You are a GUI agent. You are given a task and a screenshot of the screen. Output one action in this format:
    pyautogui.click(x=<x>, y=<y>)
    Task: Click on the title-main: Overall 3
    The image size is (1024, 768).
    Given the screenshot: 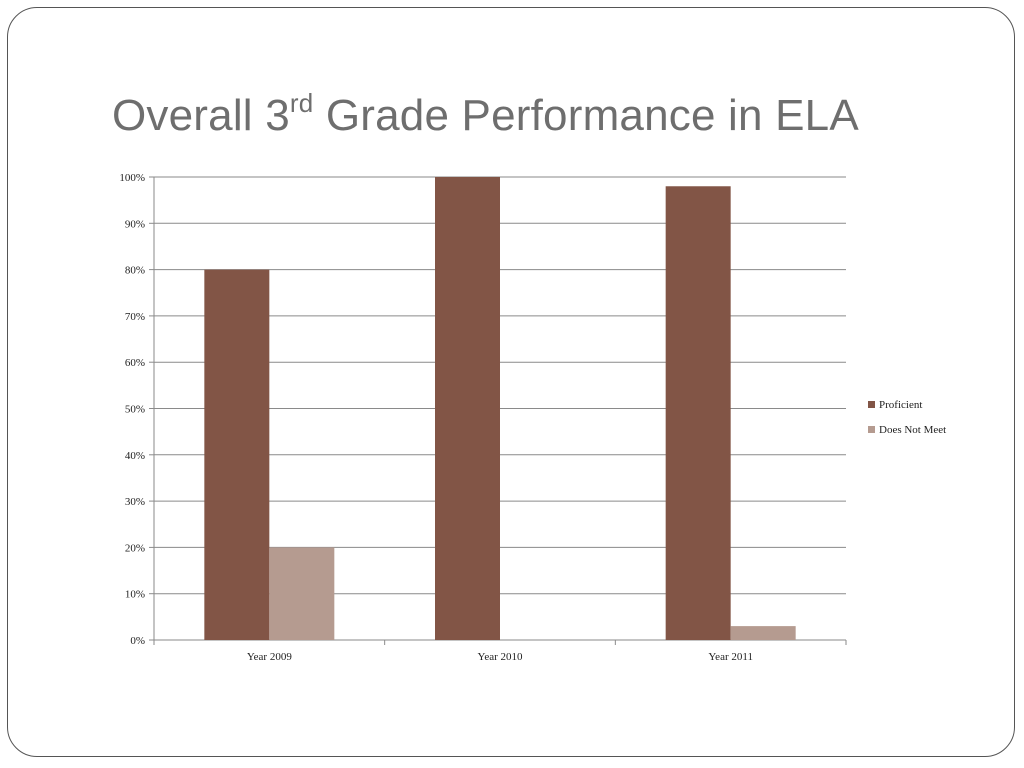 What is the action you would take?
    pyautogui.click(x=201, y=115)
    